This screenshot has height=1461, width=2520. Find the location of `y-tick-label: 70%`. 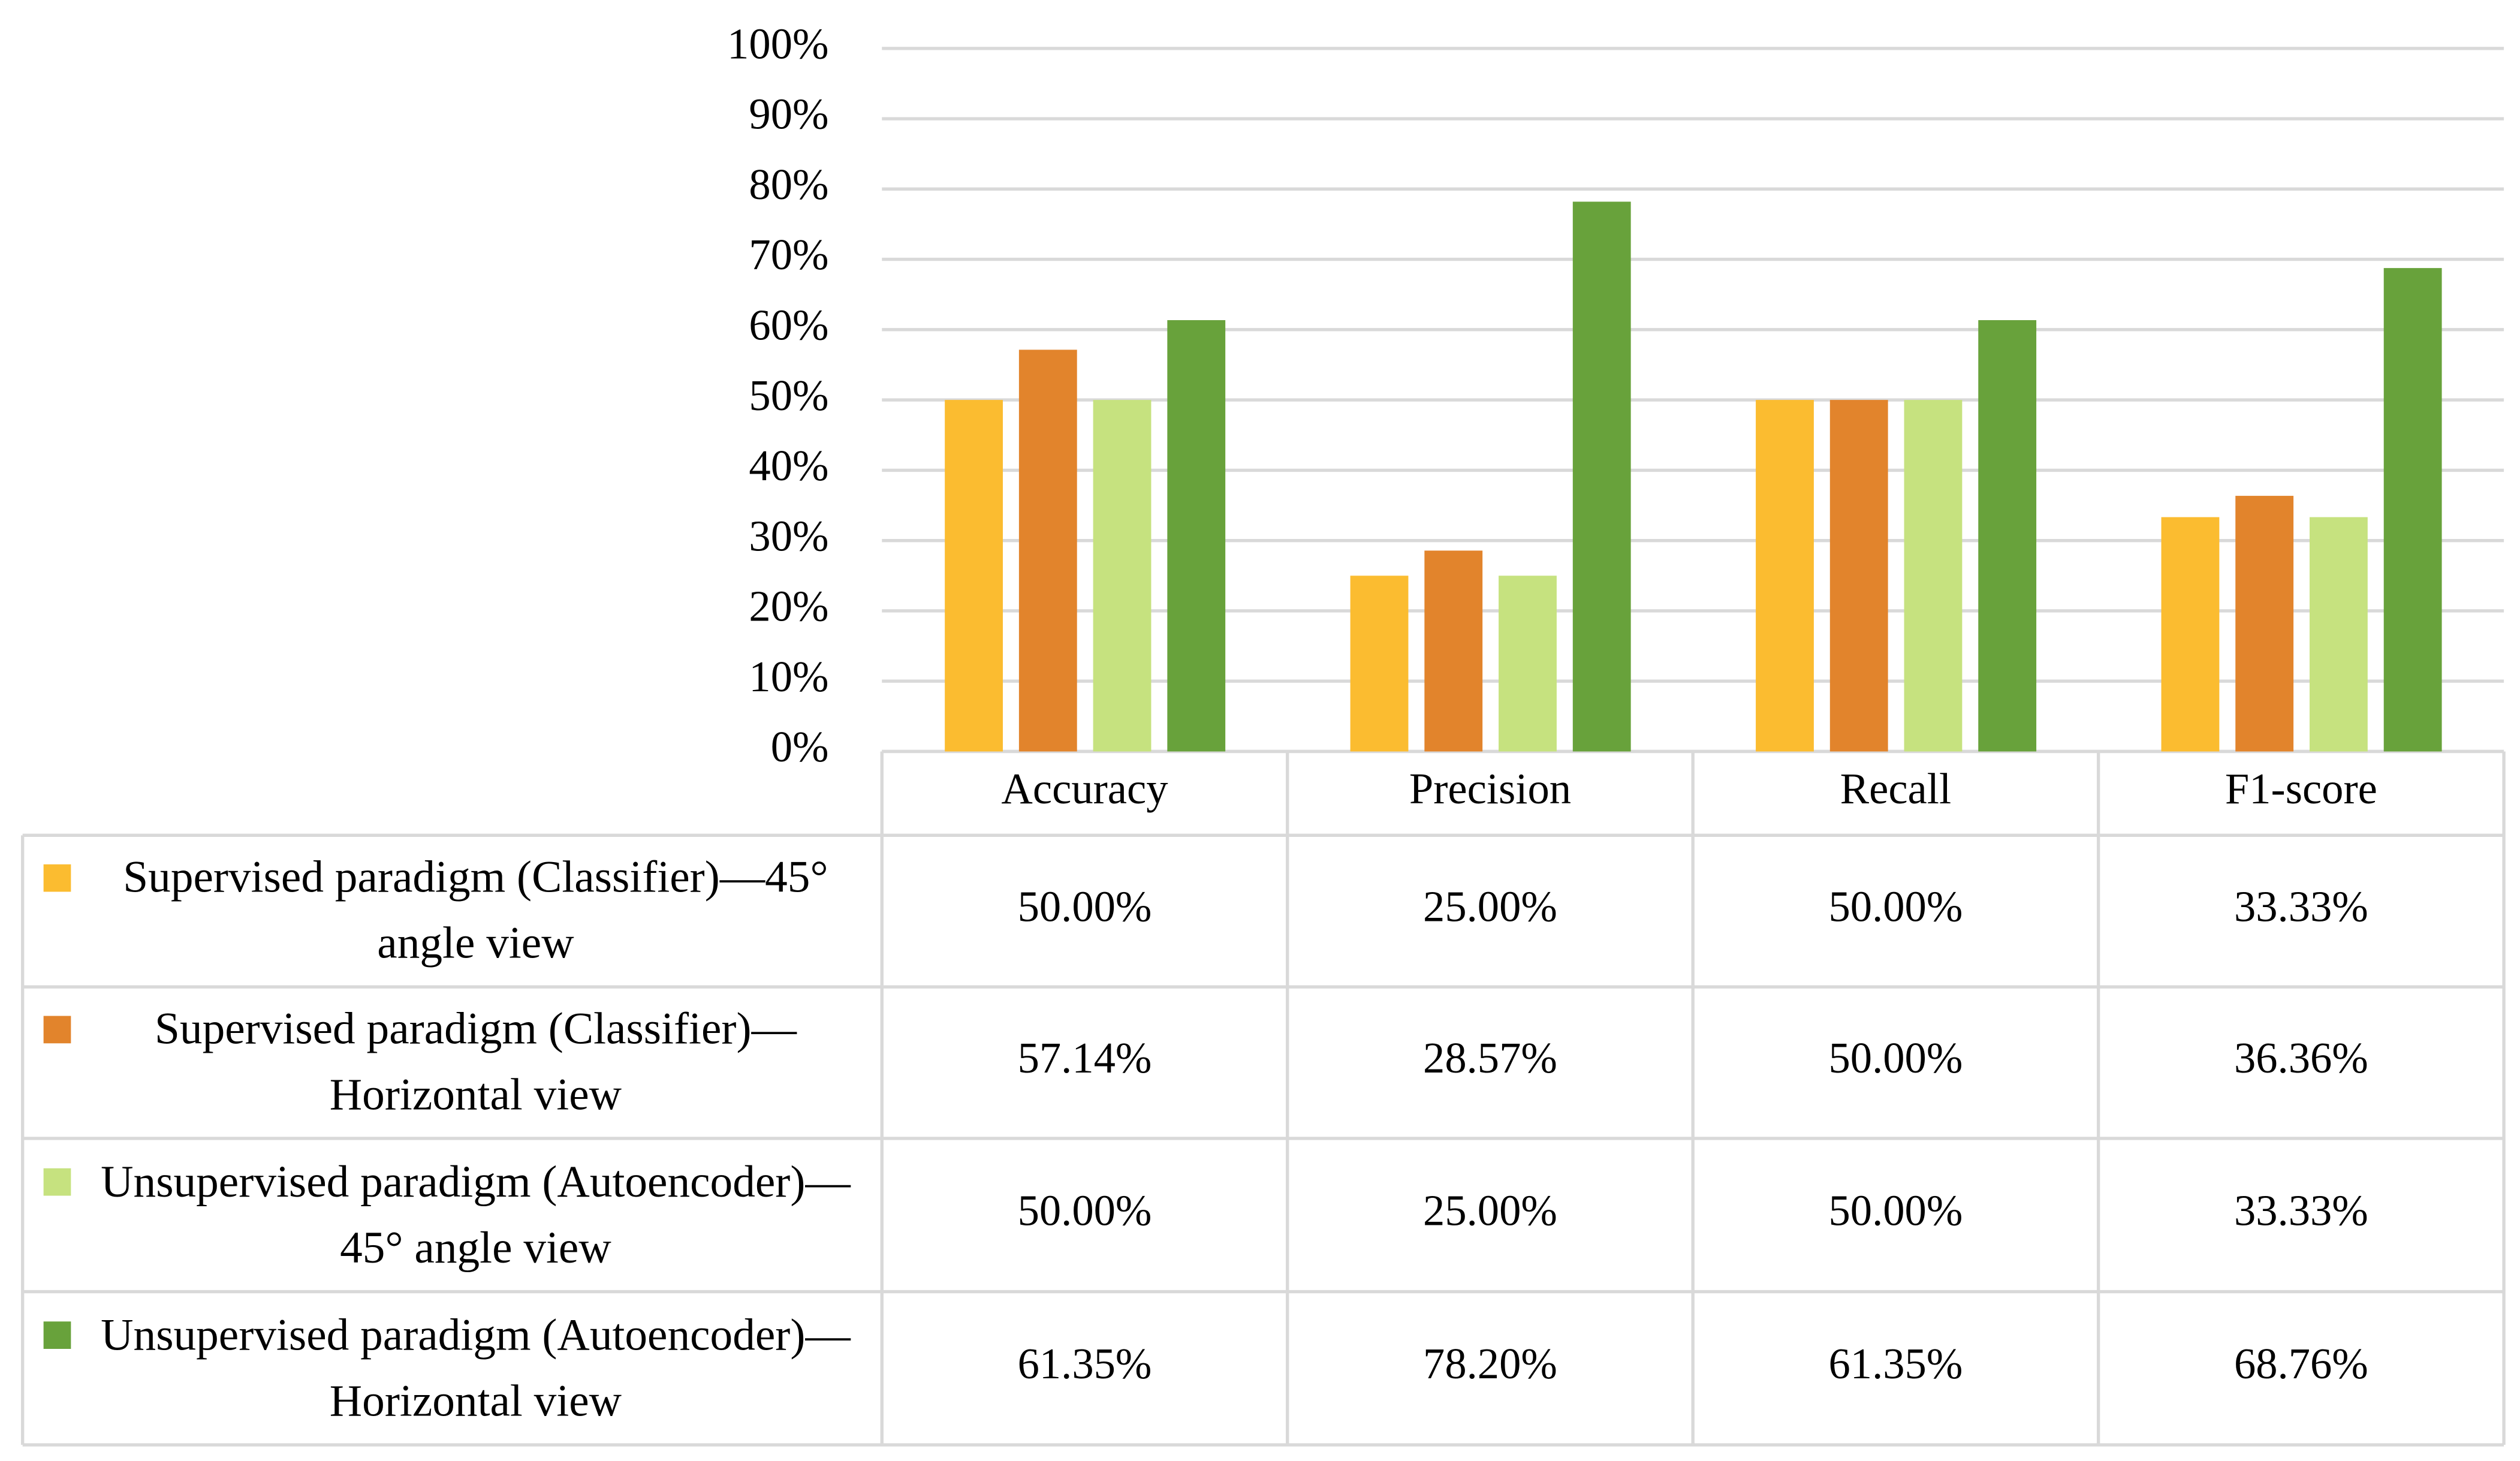

y-tick-label: 70% is located at coordinates (788, 255).